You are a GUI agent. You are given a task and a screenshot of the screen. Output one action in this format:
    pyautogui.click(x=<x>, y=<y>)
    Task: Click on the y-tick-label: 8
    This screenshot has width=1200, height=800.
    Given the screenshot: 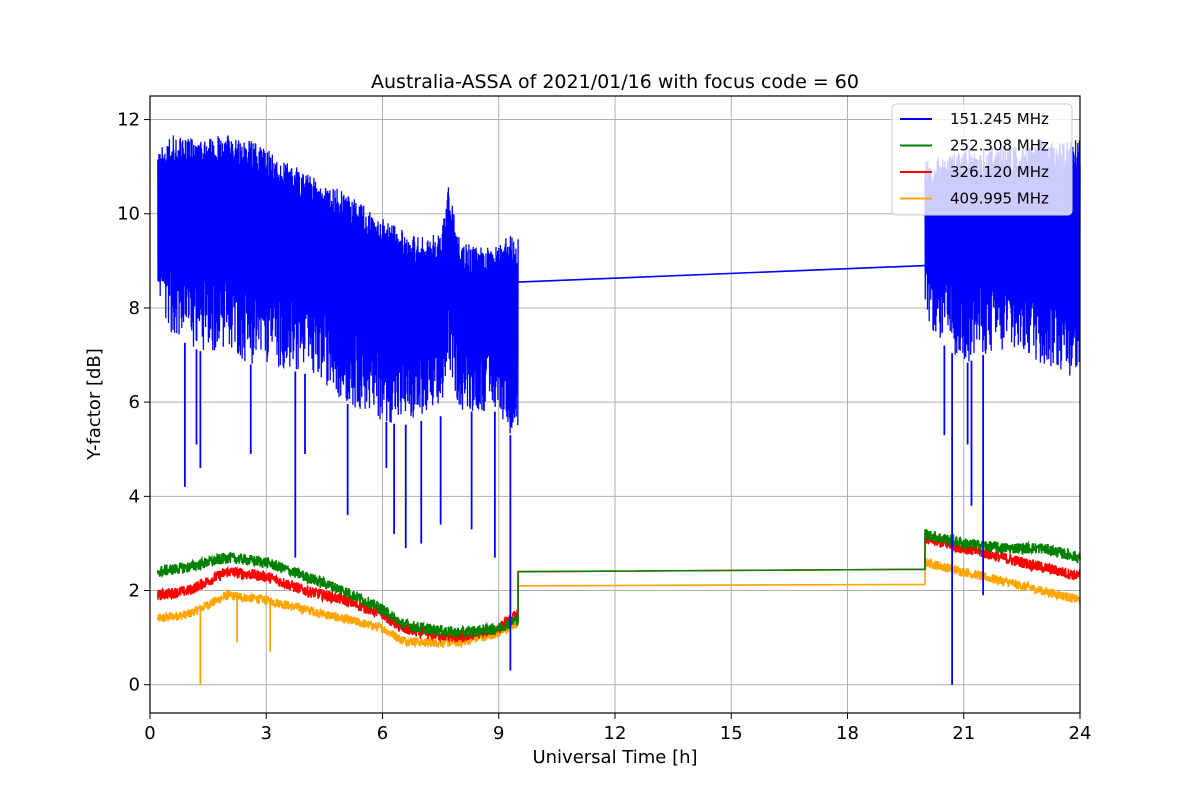 What is the action you would take?
    pyautogui.click(x=134, y=308)
    